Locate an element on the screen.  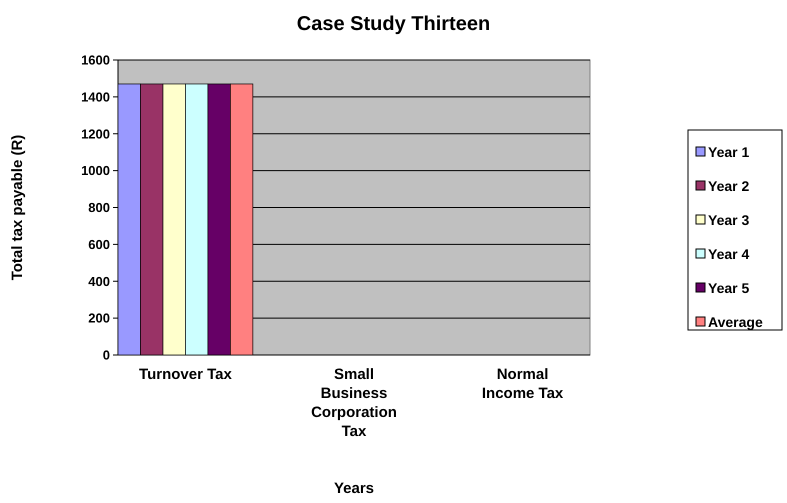
y-tick-label: 1200 is located at coordinates (95, 134).